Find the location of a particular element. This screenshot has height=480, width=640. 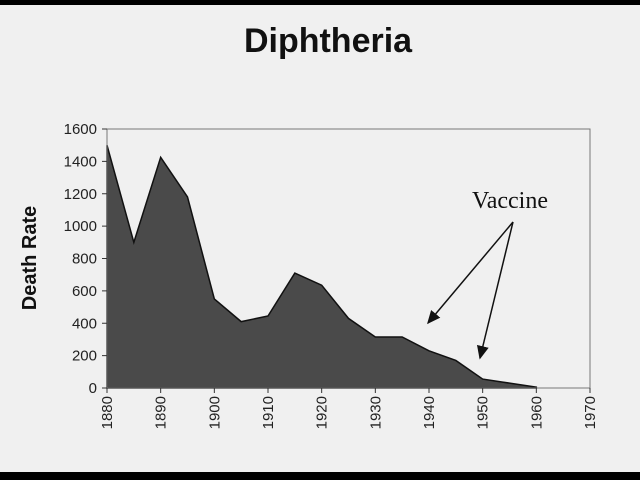

x-tick-label: 1970 is located at coordinates (590, 412).